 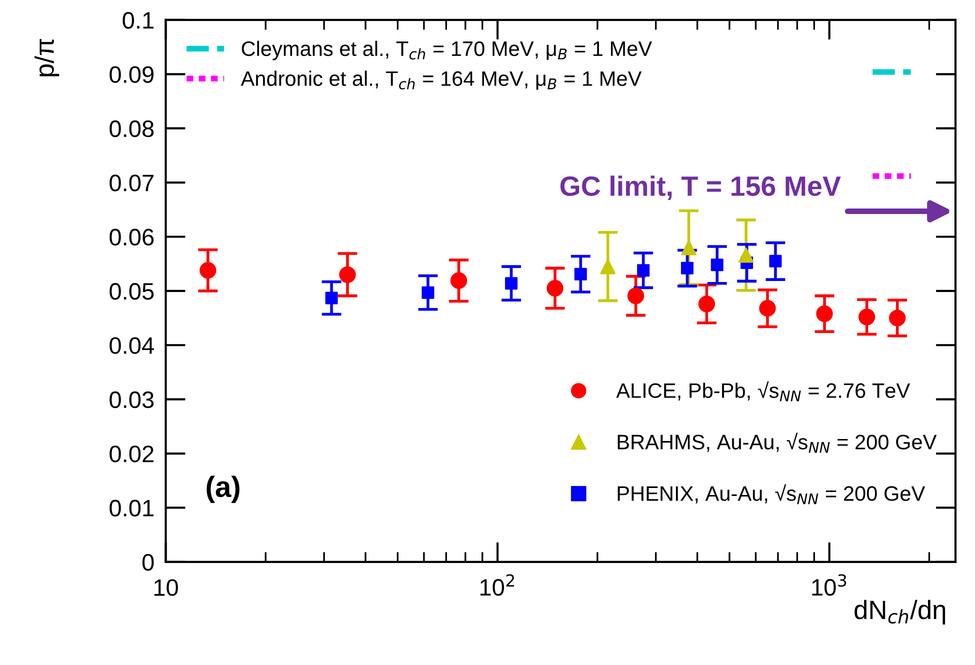 What do you see at coordinates (763, 391) in the screenshot?
I see `legend-label: ALICE, Pb-Pb, √s$_{NN}$ = 2.76 TeV` at bounding box center [763, 391].